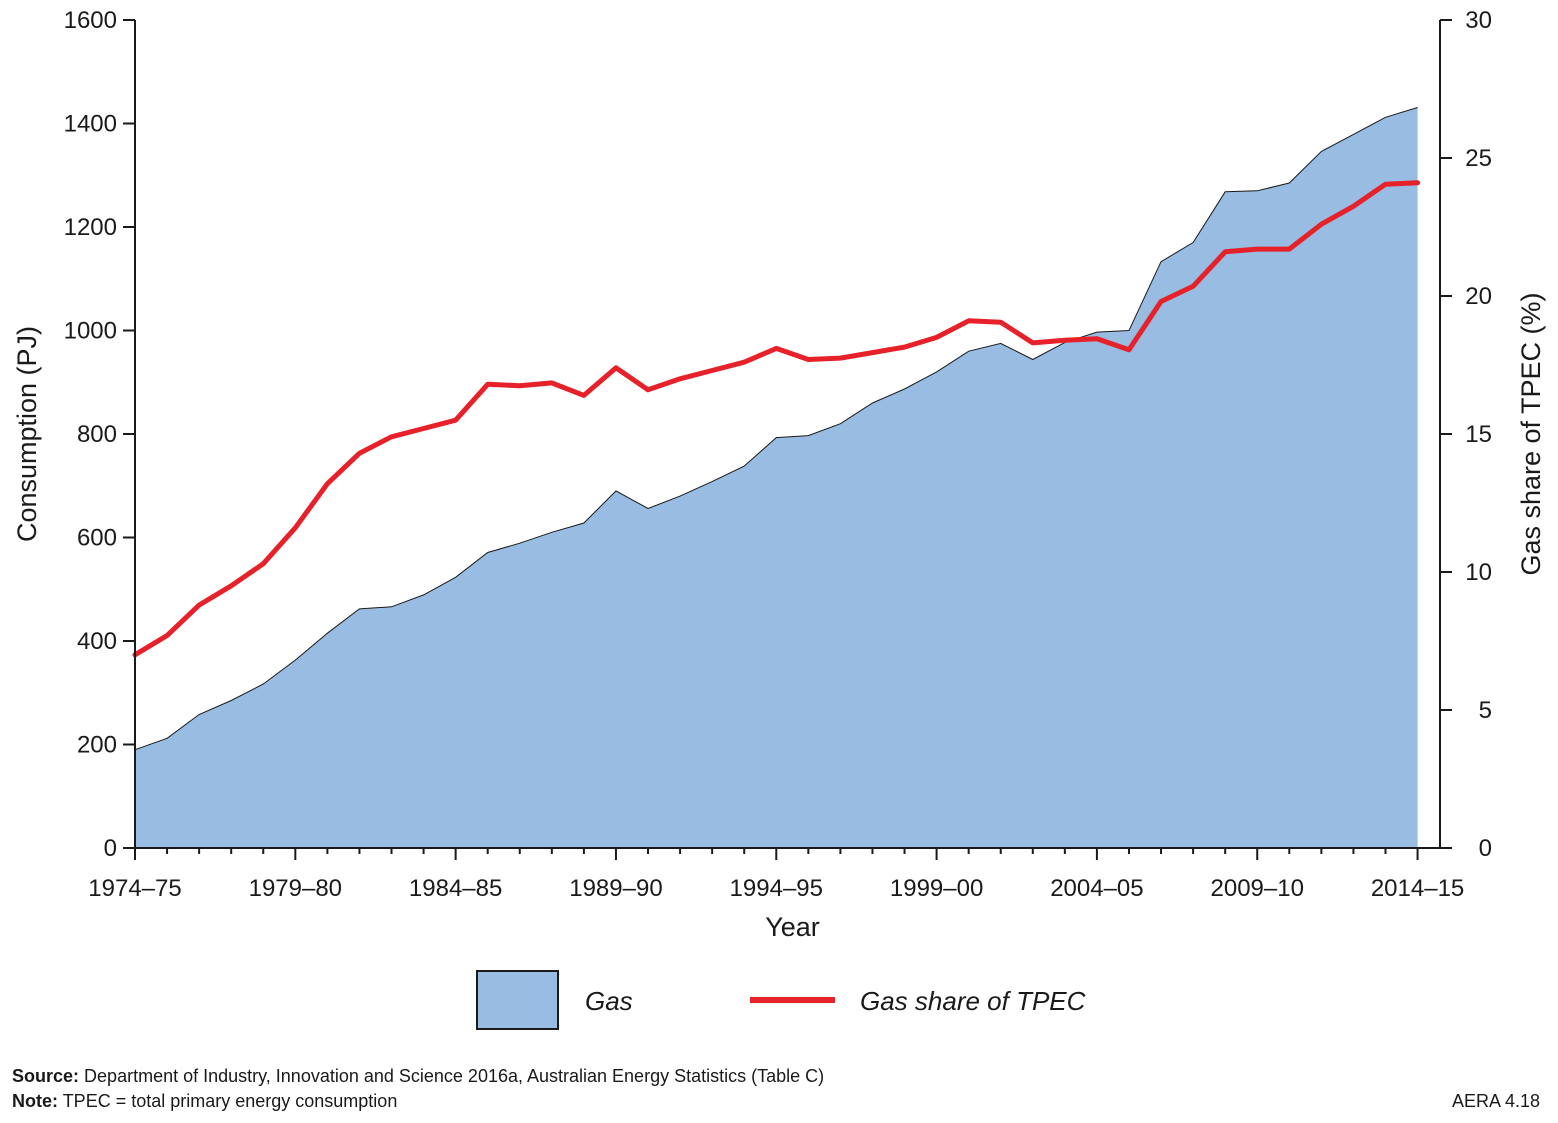 The image size is (1558, 1123). Describe the element at coordinates (97, 434) in the screenshot. I see `y-tick-label: 800` at that location.